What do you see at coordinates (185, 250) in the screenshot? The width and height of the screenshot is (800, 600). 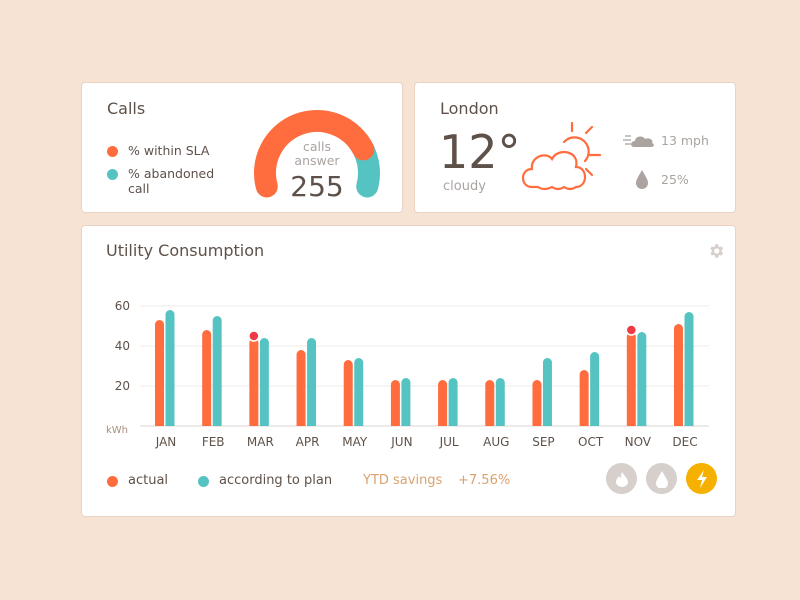 I see `utility-title: Utility Consumption` at bounding box center [185, 250].